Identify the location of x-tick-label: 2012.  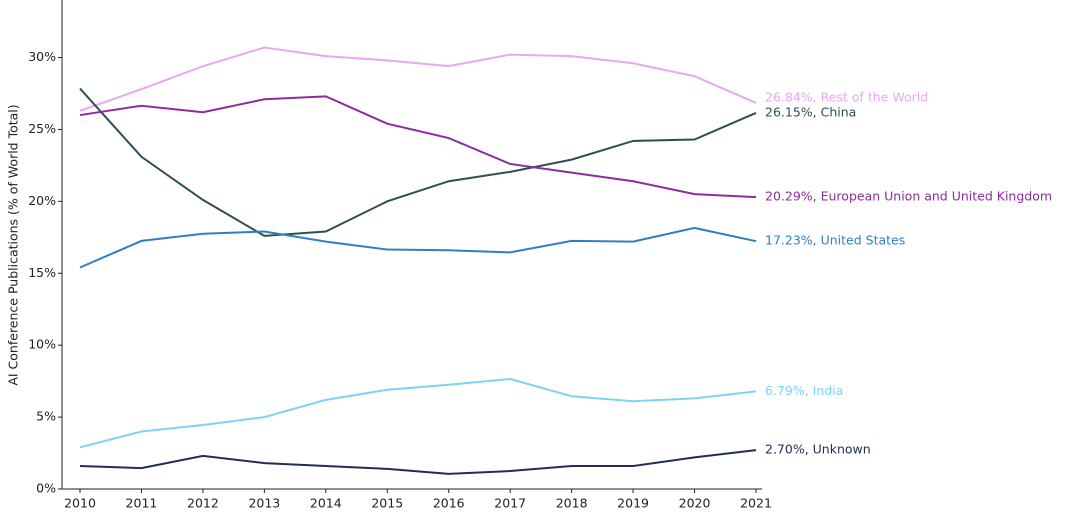
(203, 503).